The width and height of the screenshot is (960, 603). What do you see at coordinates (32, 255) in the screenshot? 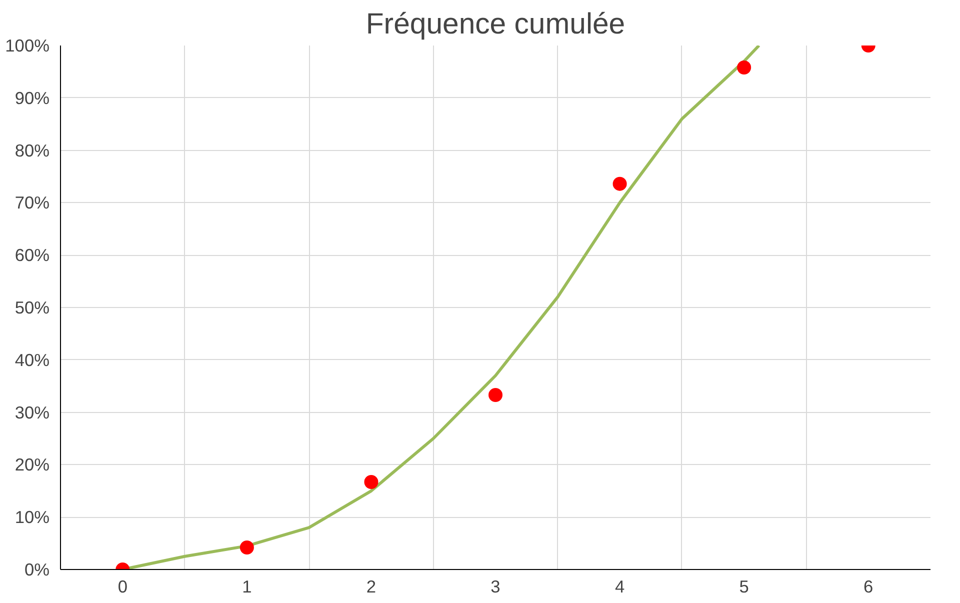
I see `y-tick-label: 60%` at bounding box center [32, 255].